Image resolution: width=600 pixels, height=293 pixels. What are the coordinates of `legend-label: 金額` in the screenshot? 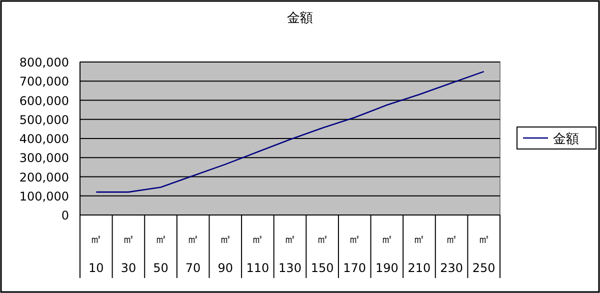 It's located at (566, 139).